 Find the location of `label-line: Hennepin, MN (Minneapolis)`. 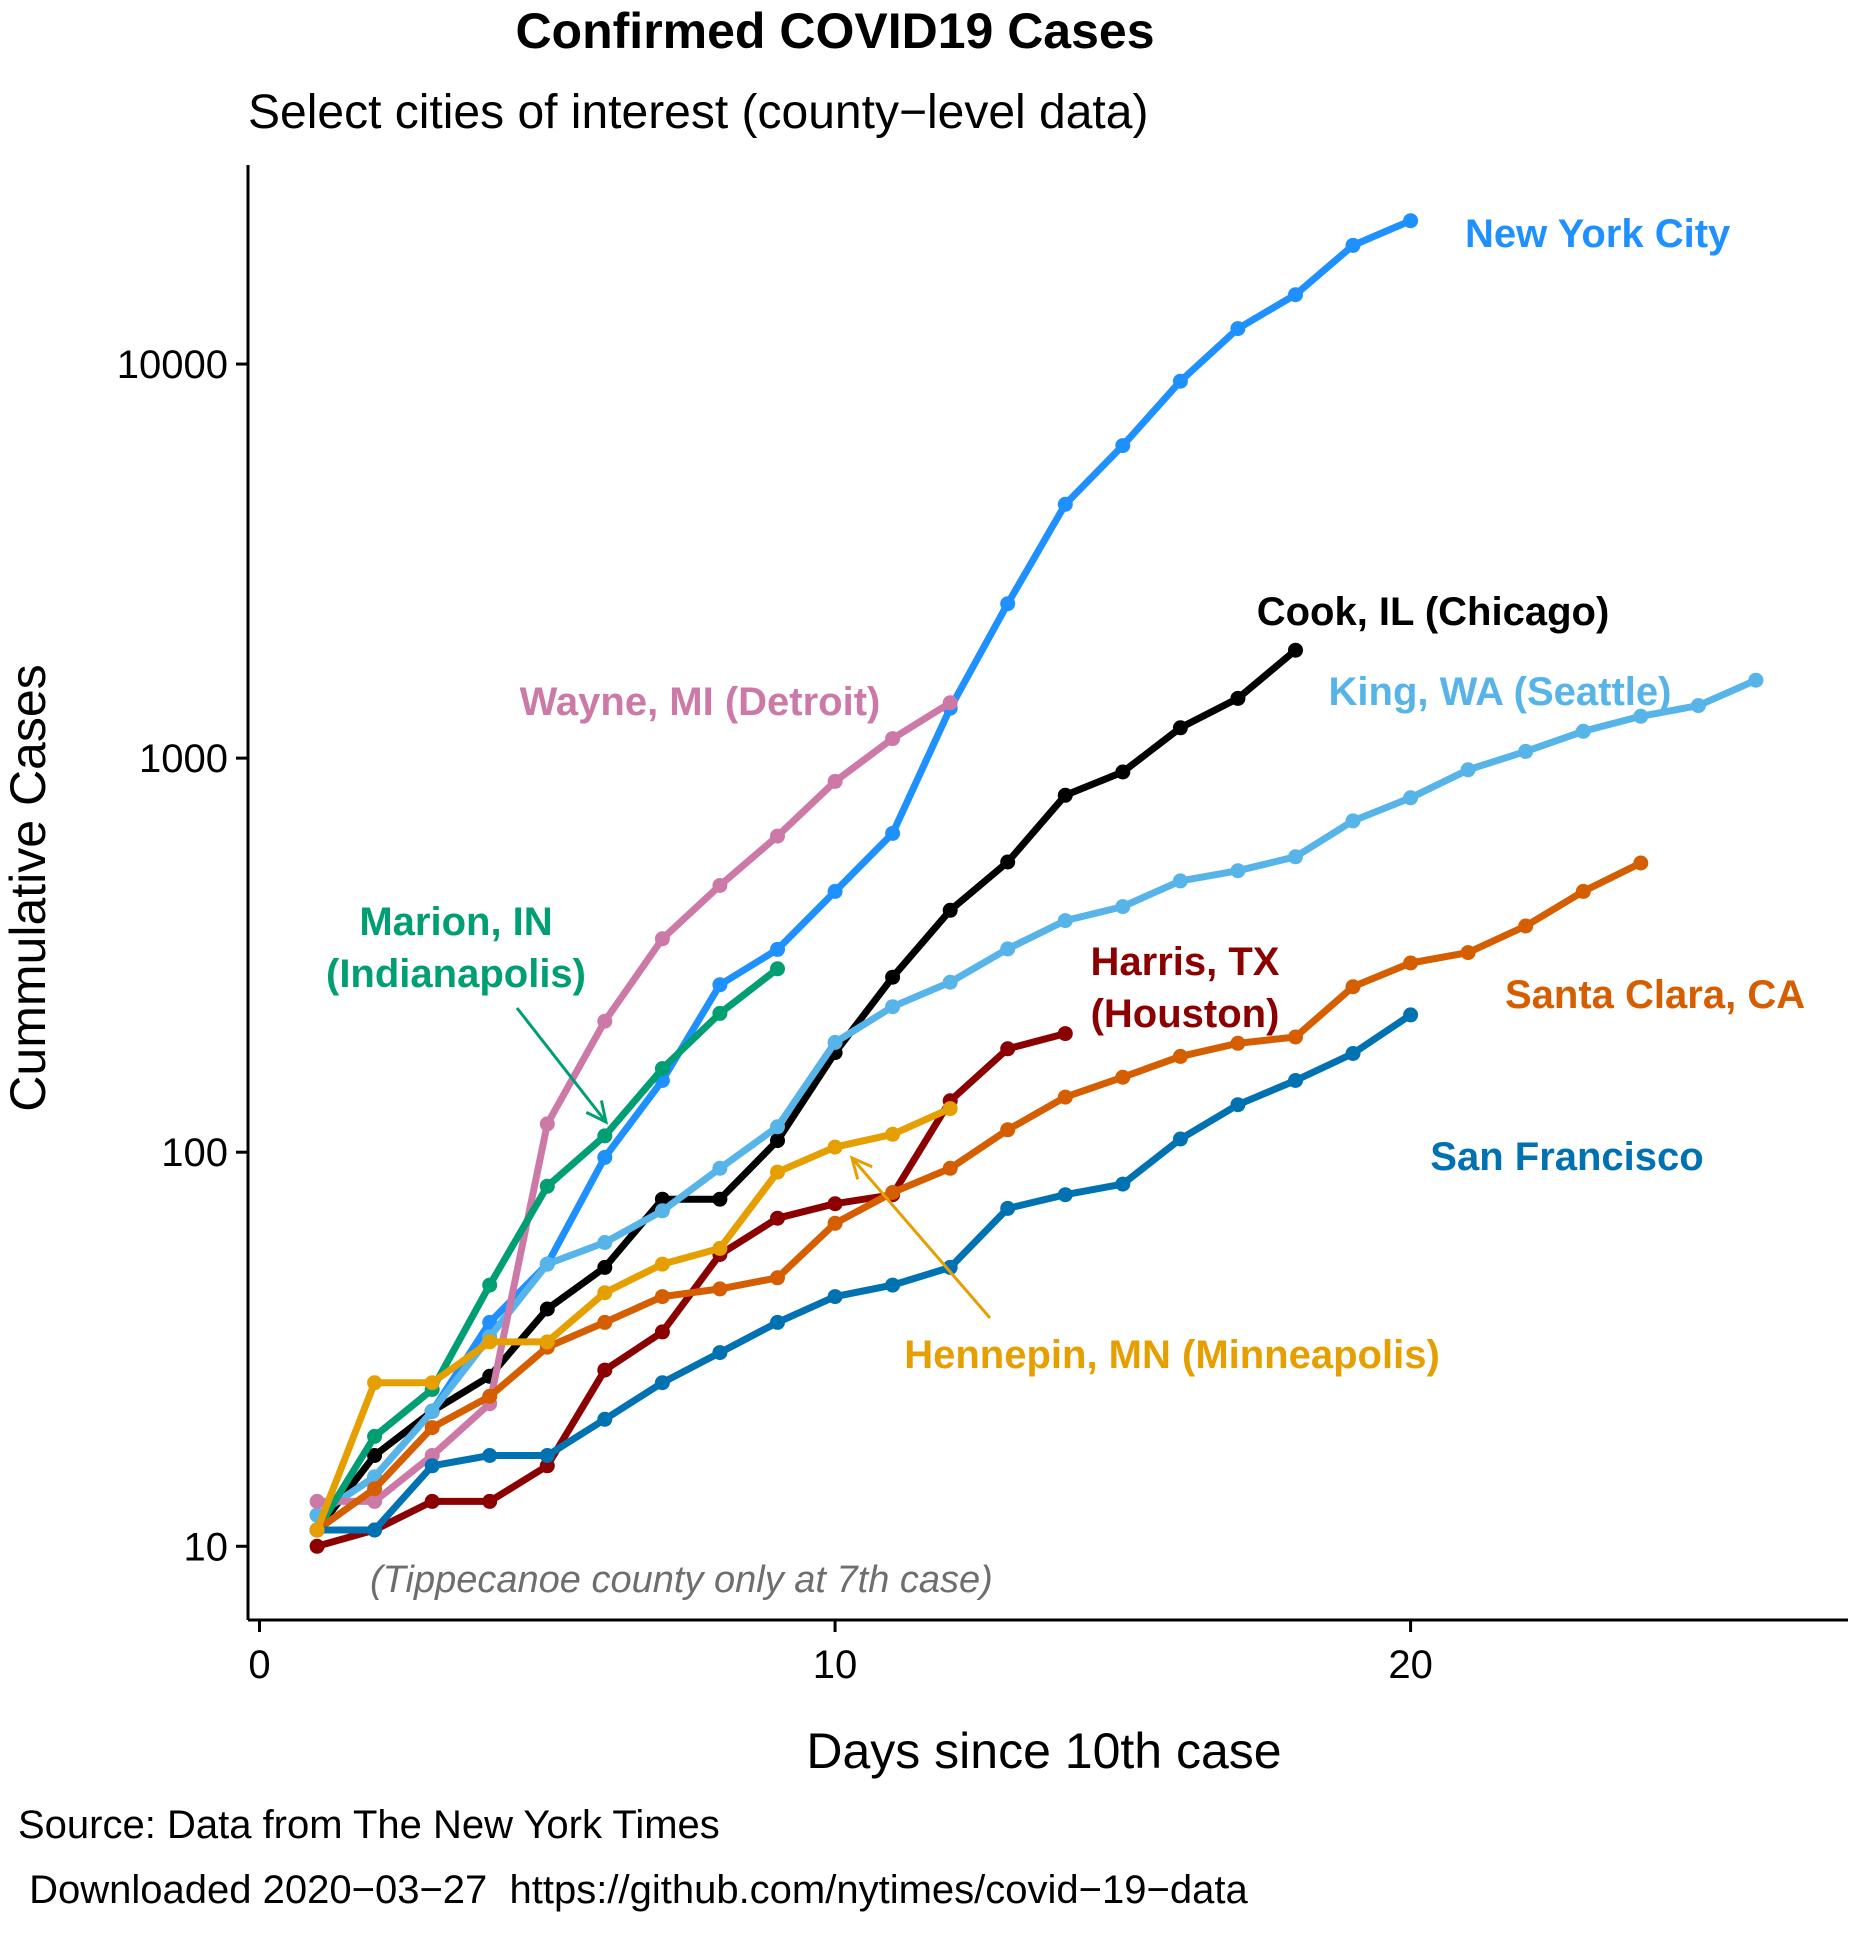

label-line: Hennepin, MN (Minneapolis) is located at coordinates (1172, 1355).